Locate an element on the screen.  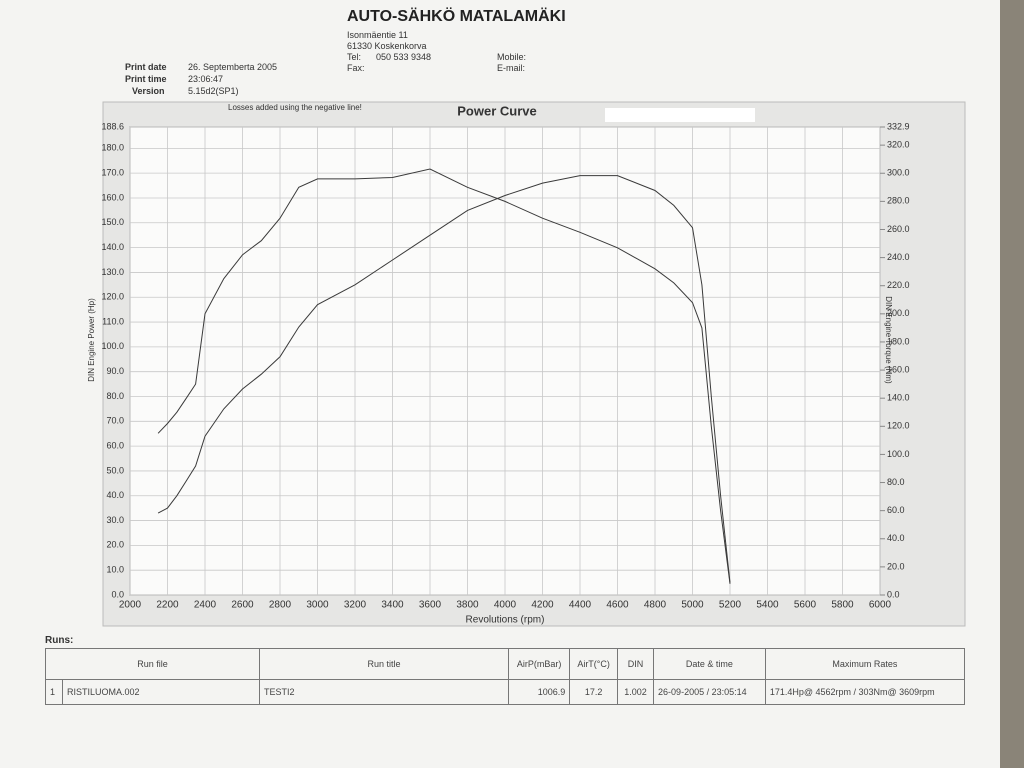
cell: TESTI2 is located at coordinates (384, 692).